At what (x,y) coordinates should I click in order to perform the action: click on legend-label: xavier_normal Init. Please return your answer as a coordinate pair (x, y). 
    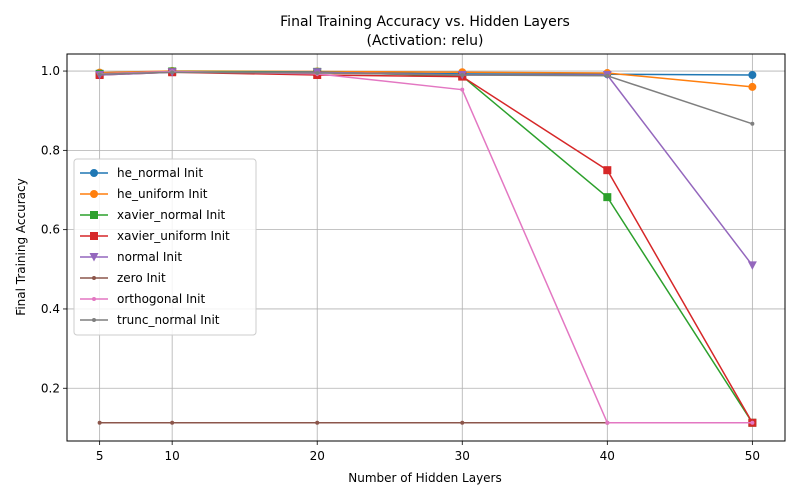
    Looking at the image, I should click on (171, 215).